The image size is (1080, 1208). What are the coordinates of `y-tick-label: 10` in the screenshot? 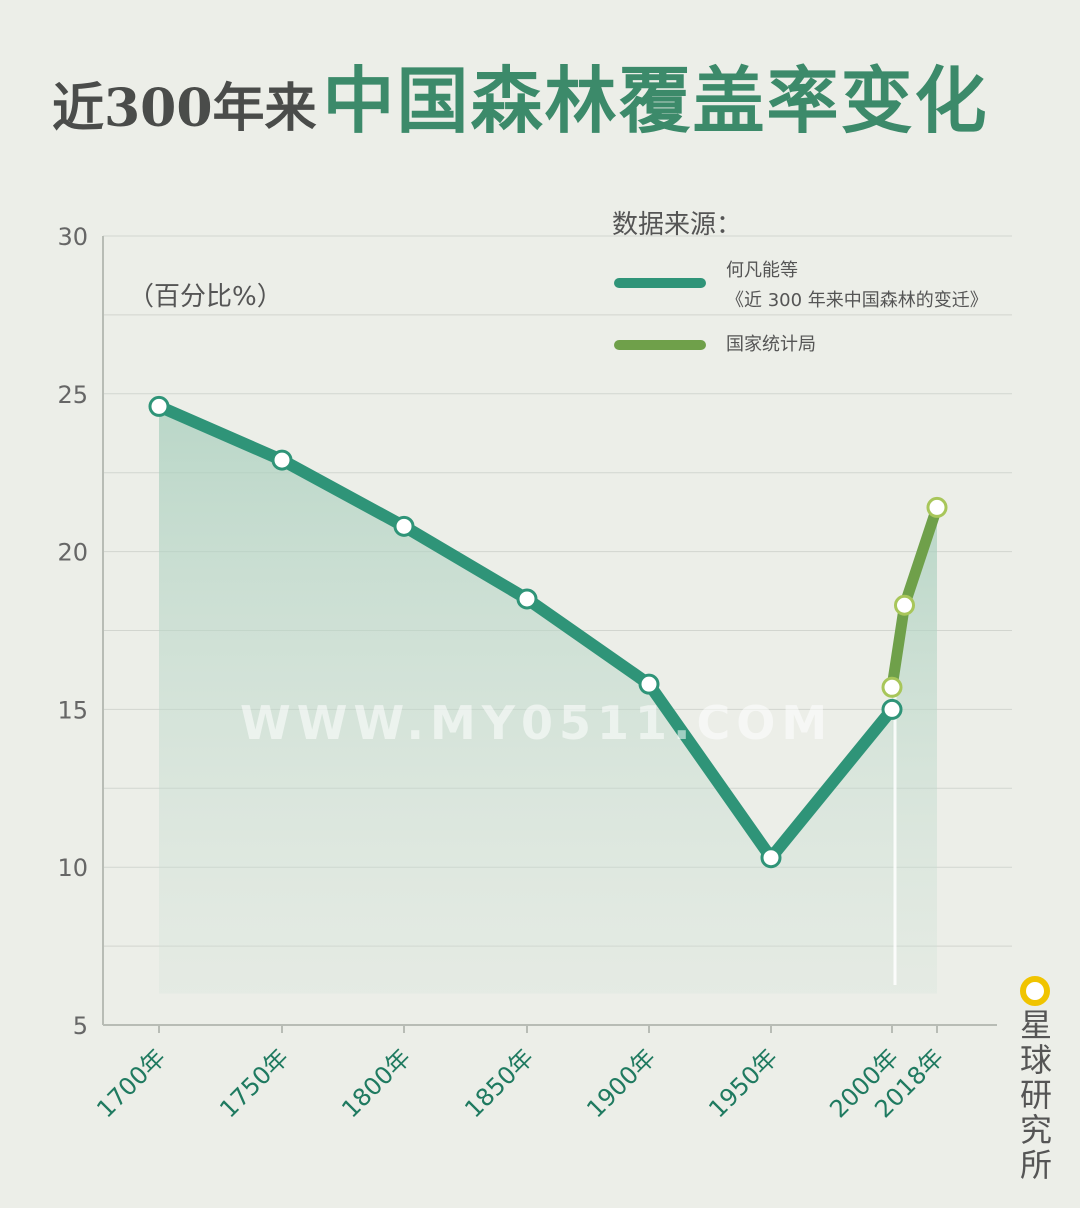 It's located at (72, 868).